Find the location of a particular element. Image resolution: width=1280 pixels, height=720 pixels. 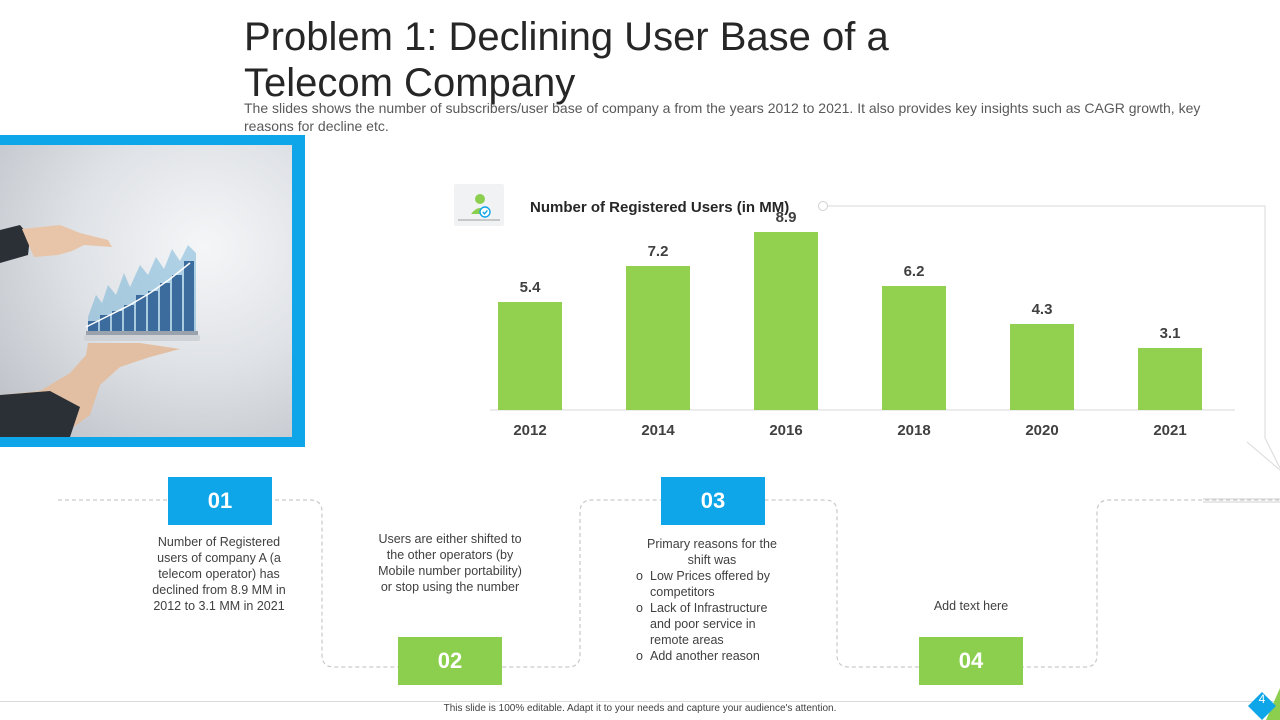

business-hand-tablet-photo is located at coordinates (146, 291).